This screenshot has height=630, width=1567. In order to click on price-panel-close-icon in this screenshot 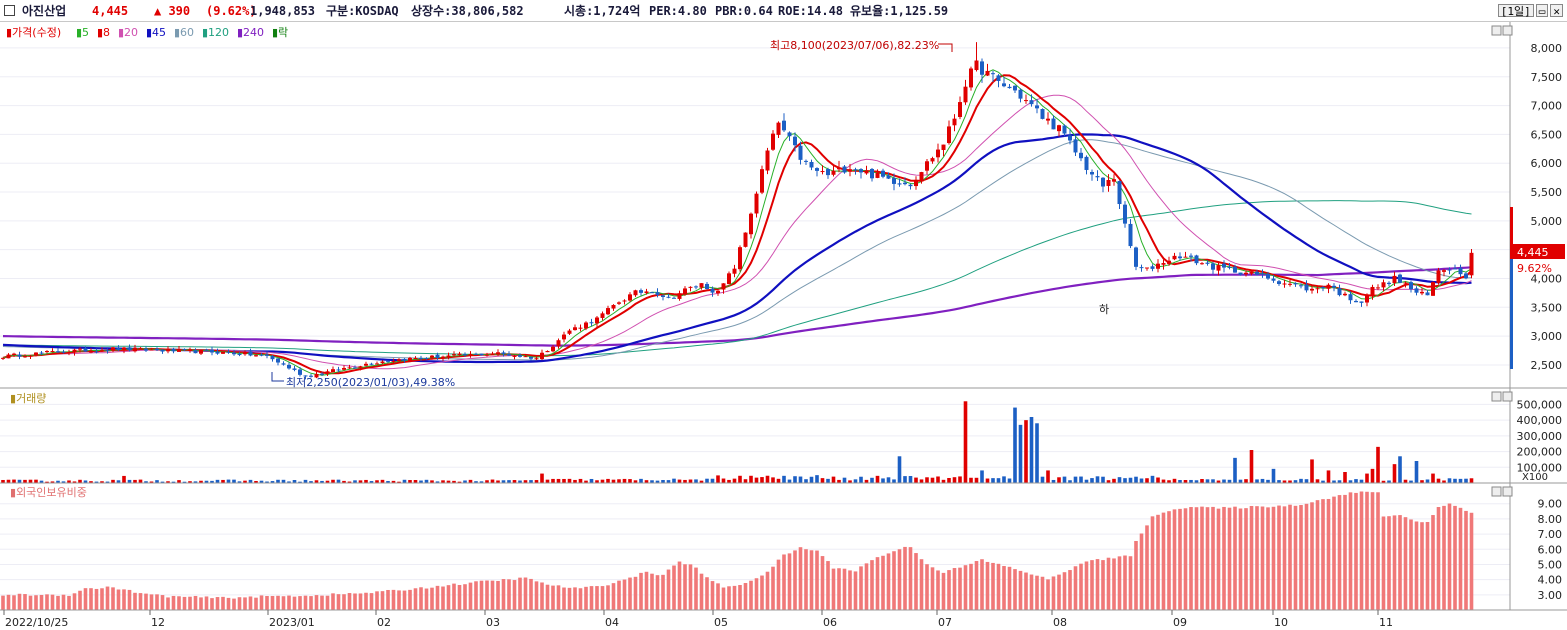, I will do `click(1507, 30)`.